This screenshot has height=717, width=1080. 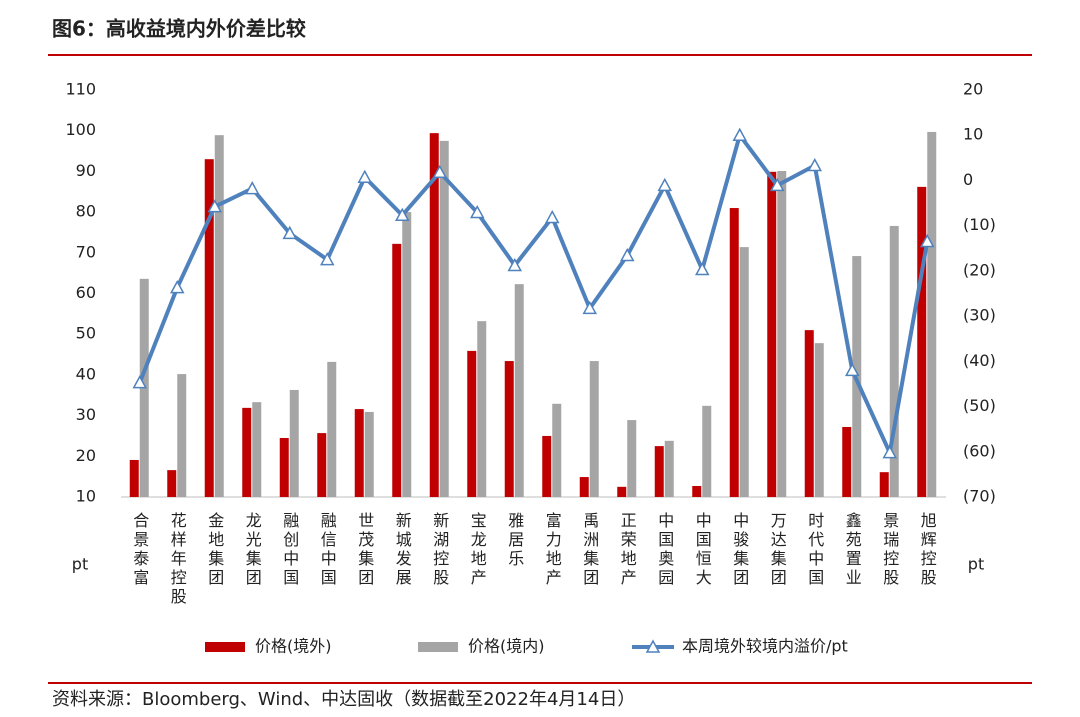 What do you see at coordinates (179, 29) in the screenshot?
I see `chart-title: 图6：高收益境内外价差比较` at bounding box center [179, 29].